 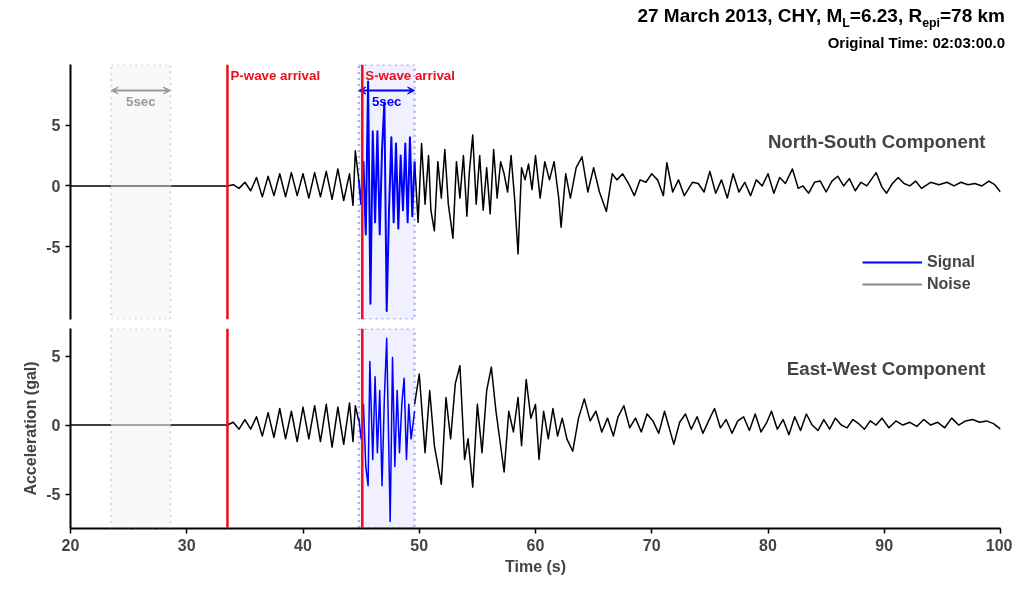 I want to click on x-tick-label: 20, so click(x=70, y=545).